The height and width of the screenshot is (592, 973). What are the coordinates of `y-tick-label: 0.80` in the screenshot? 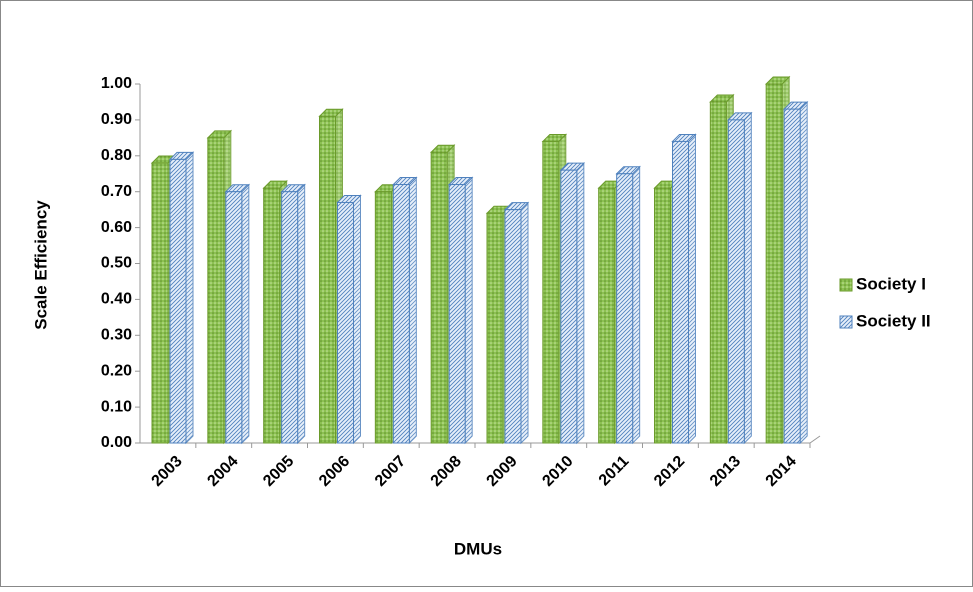 It's located at (116, 155).